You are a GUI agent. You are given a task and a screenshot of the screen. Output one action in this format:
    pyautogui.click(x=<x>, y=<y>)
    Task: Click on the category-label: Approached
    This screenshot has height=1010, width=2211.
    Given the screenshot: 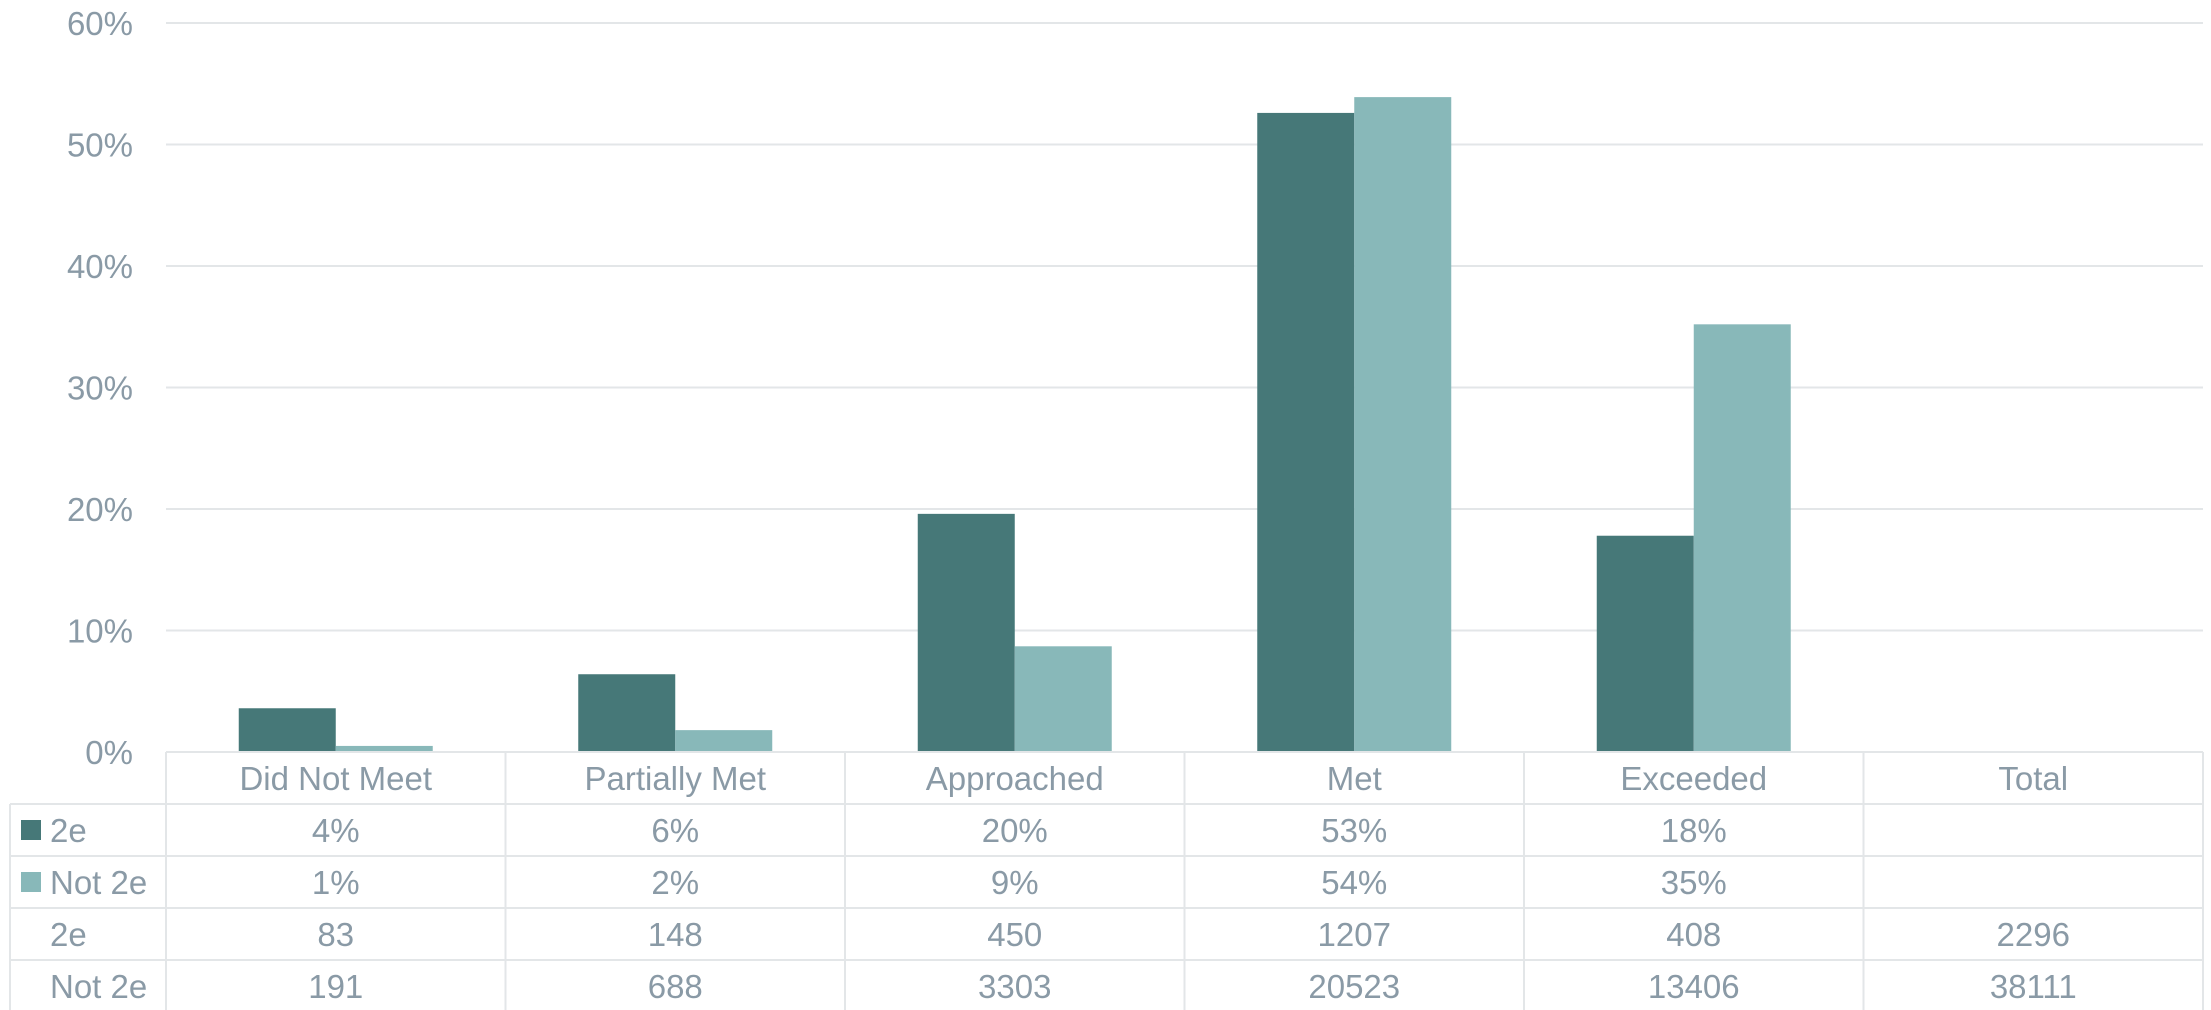 What is the action you would take?
    pyautogui.click(x=1015, y=778)
    